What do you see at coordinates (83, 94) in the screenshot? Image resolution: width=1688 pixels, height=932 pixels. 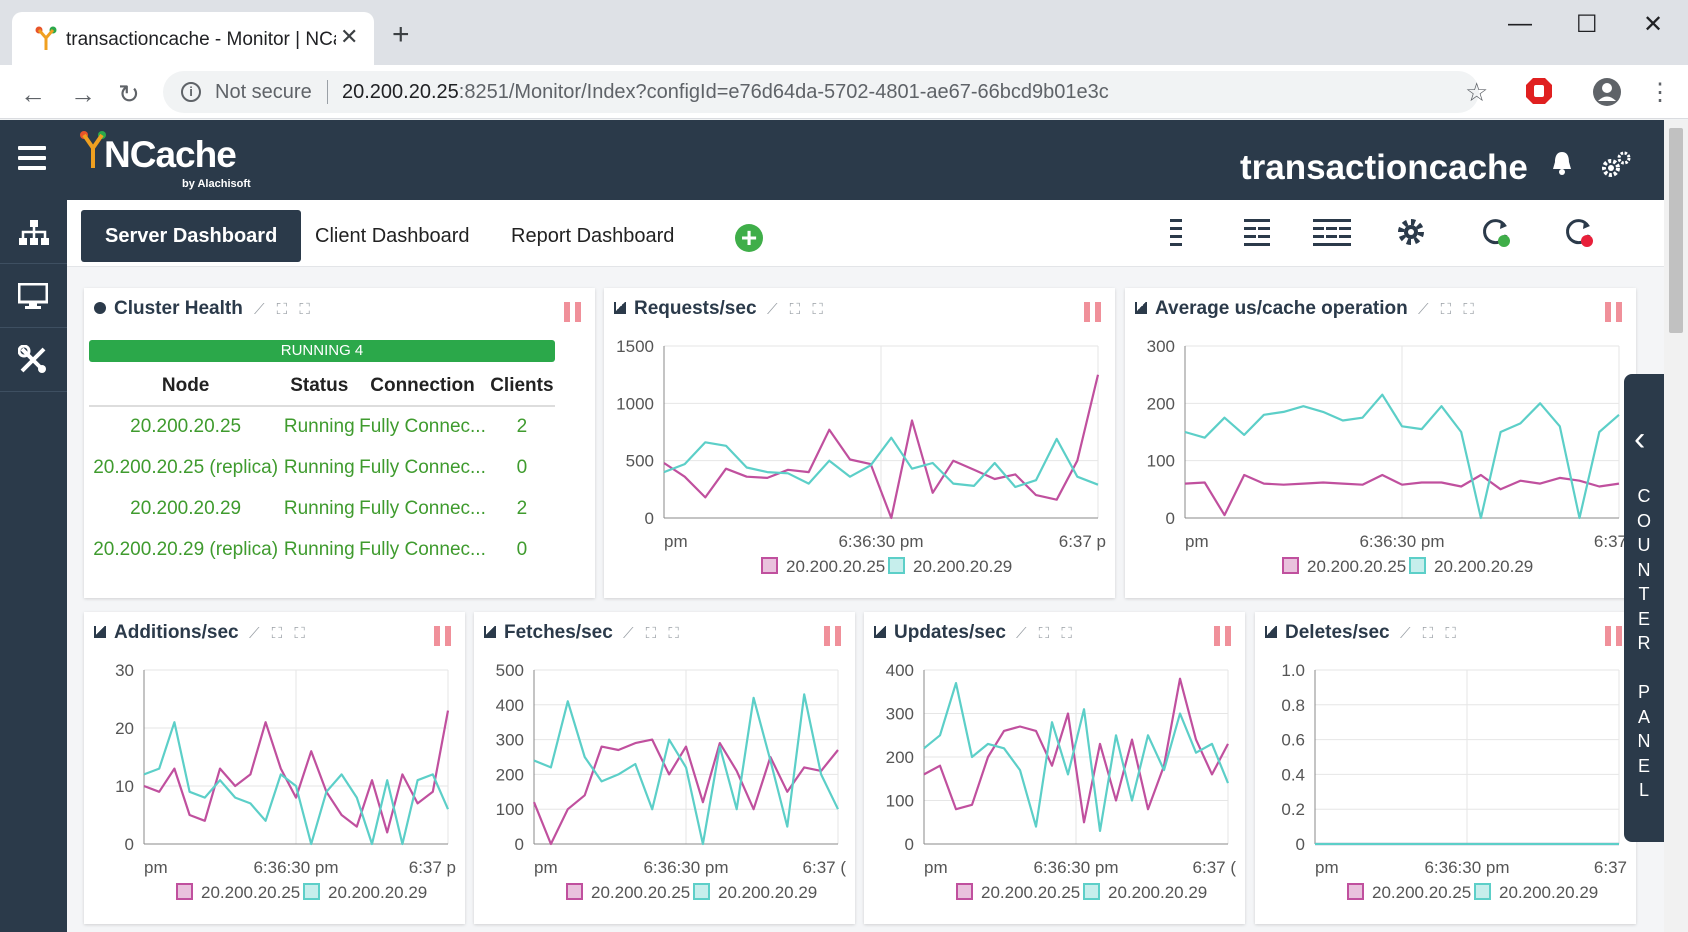 I see `forward-button: →` at bounding box center [83, 94].